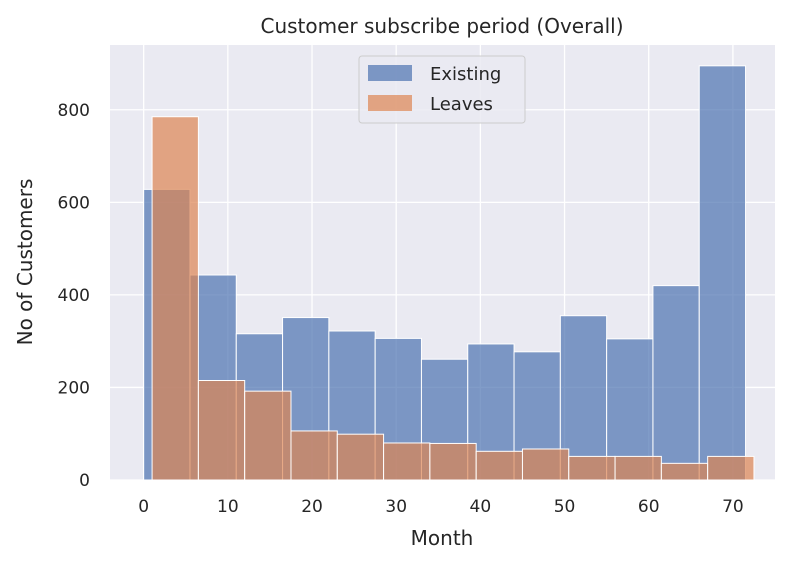 The height and width of the screenshot is (565, 791). What do you see at coordinates (442, 89) in the screenshot?
I see `legend: Existing Leaves` at bounding box center [442, 89].